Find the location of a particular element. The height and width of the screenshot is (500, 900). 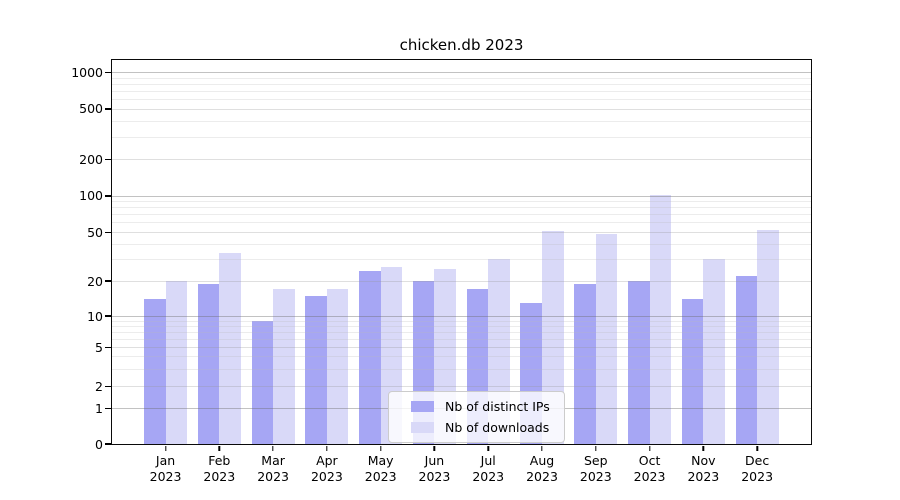

bar-downloads-dec is located at coordinates (768, 337).